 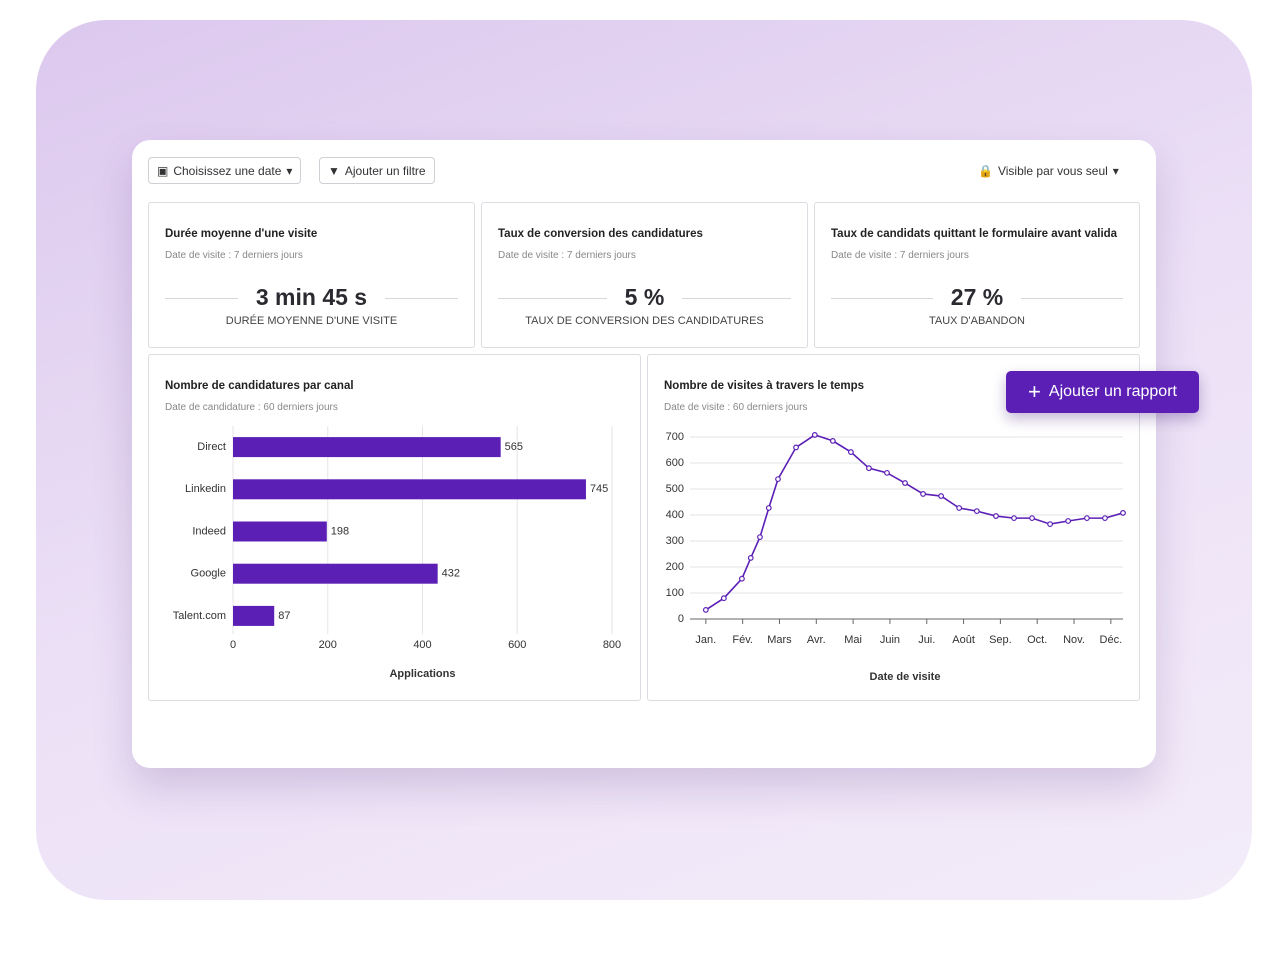 What do you see at coordinates (985, 170) in the screenshot?
I see `lock-icon: 🔒` at bounding box center [985, 170].